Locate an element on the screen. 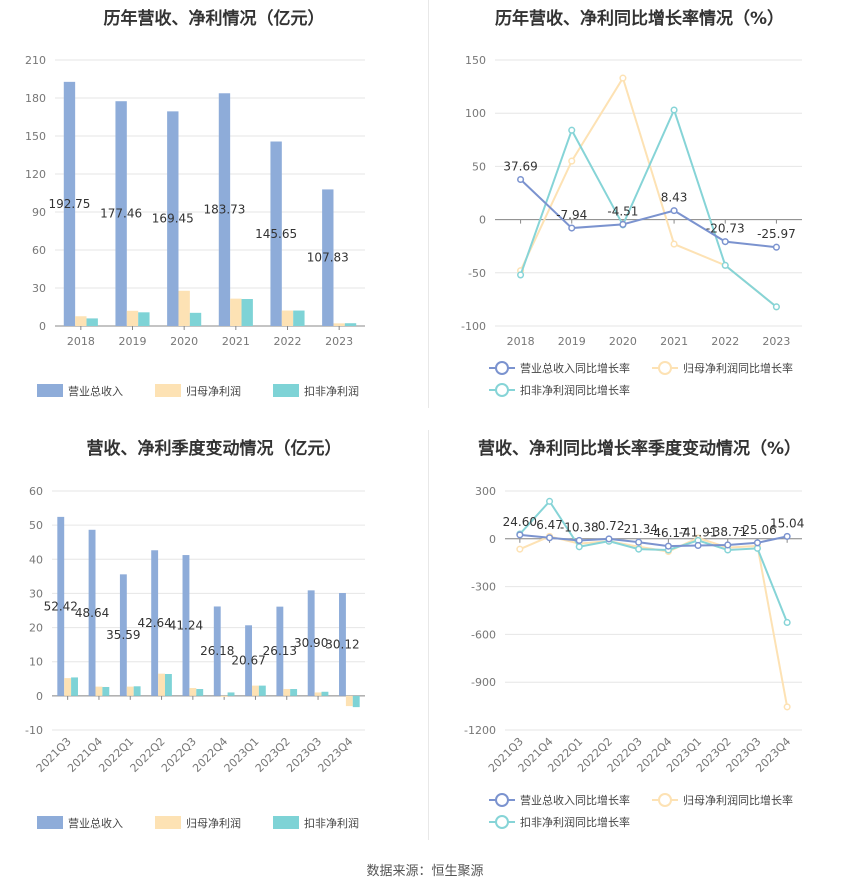 The height and width of the screenshot is (891, 850). legend-label: 归母净利润 is located at coordinates (213, 823).